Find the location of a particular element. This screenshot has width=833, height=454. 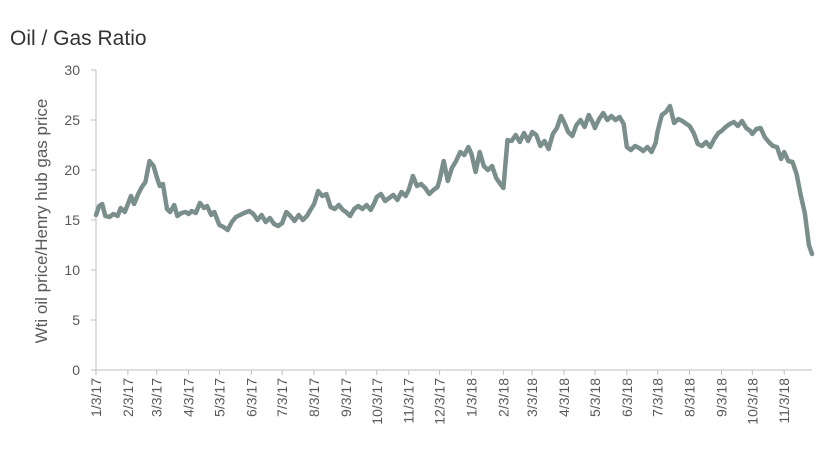

y-tick-label: 25 is located at coordinates (72, 120).